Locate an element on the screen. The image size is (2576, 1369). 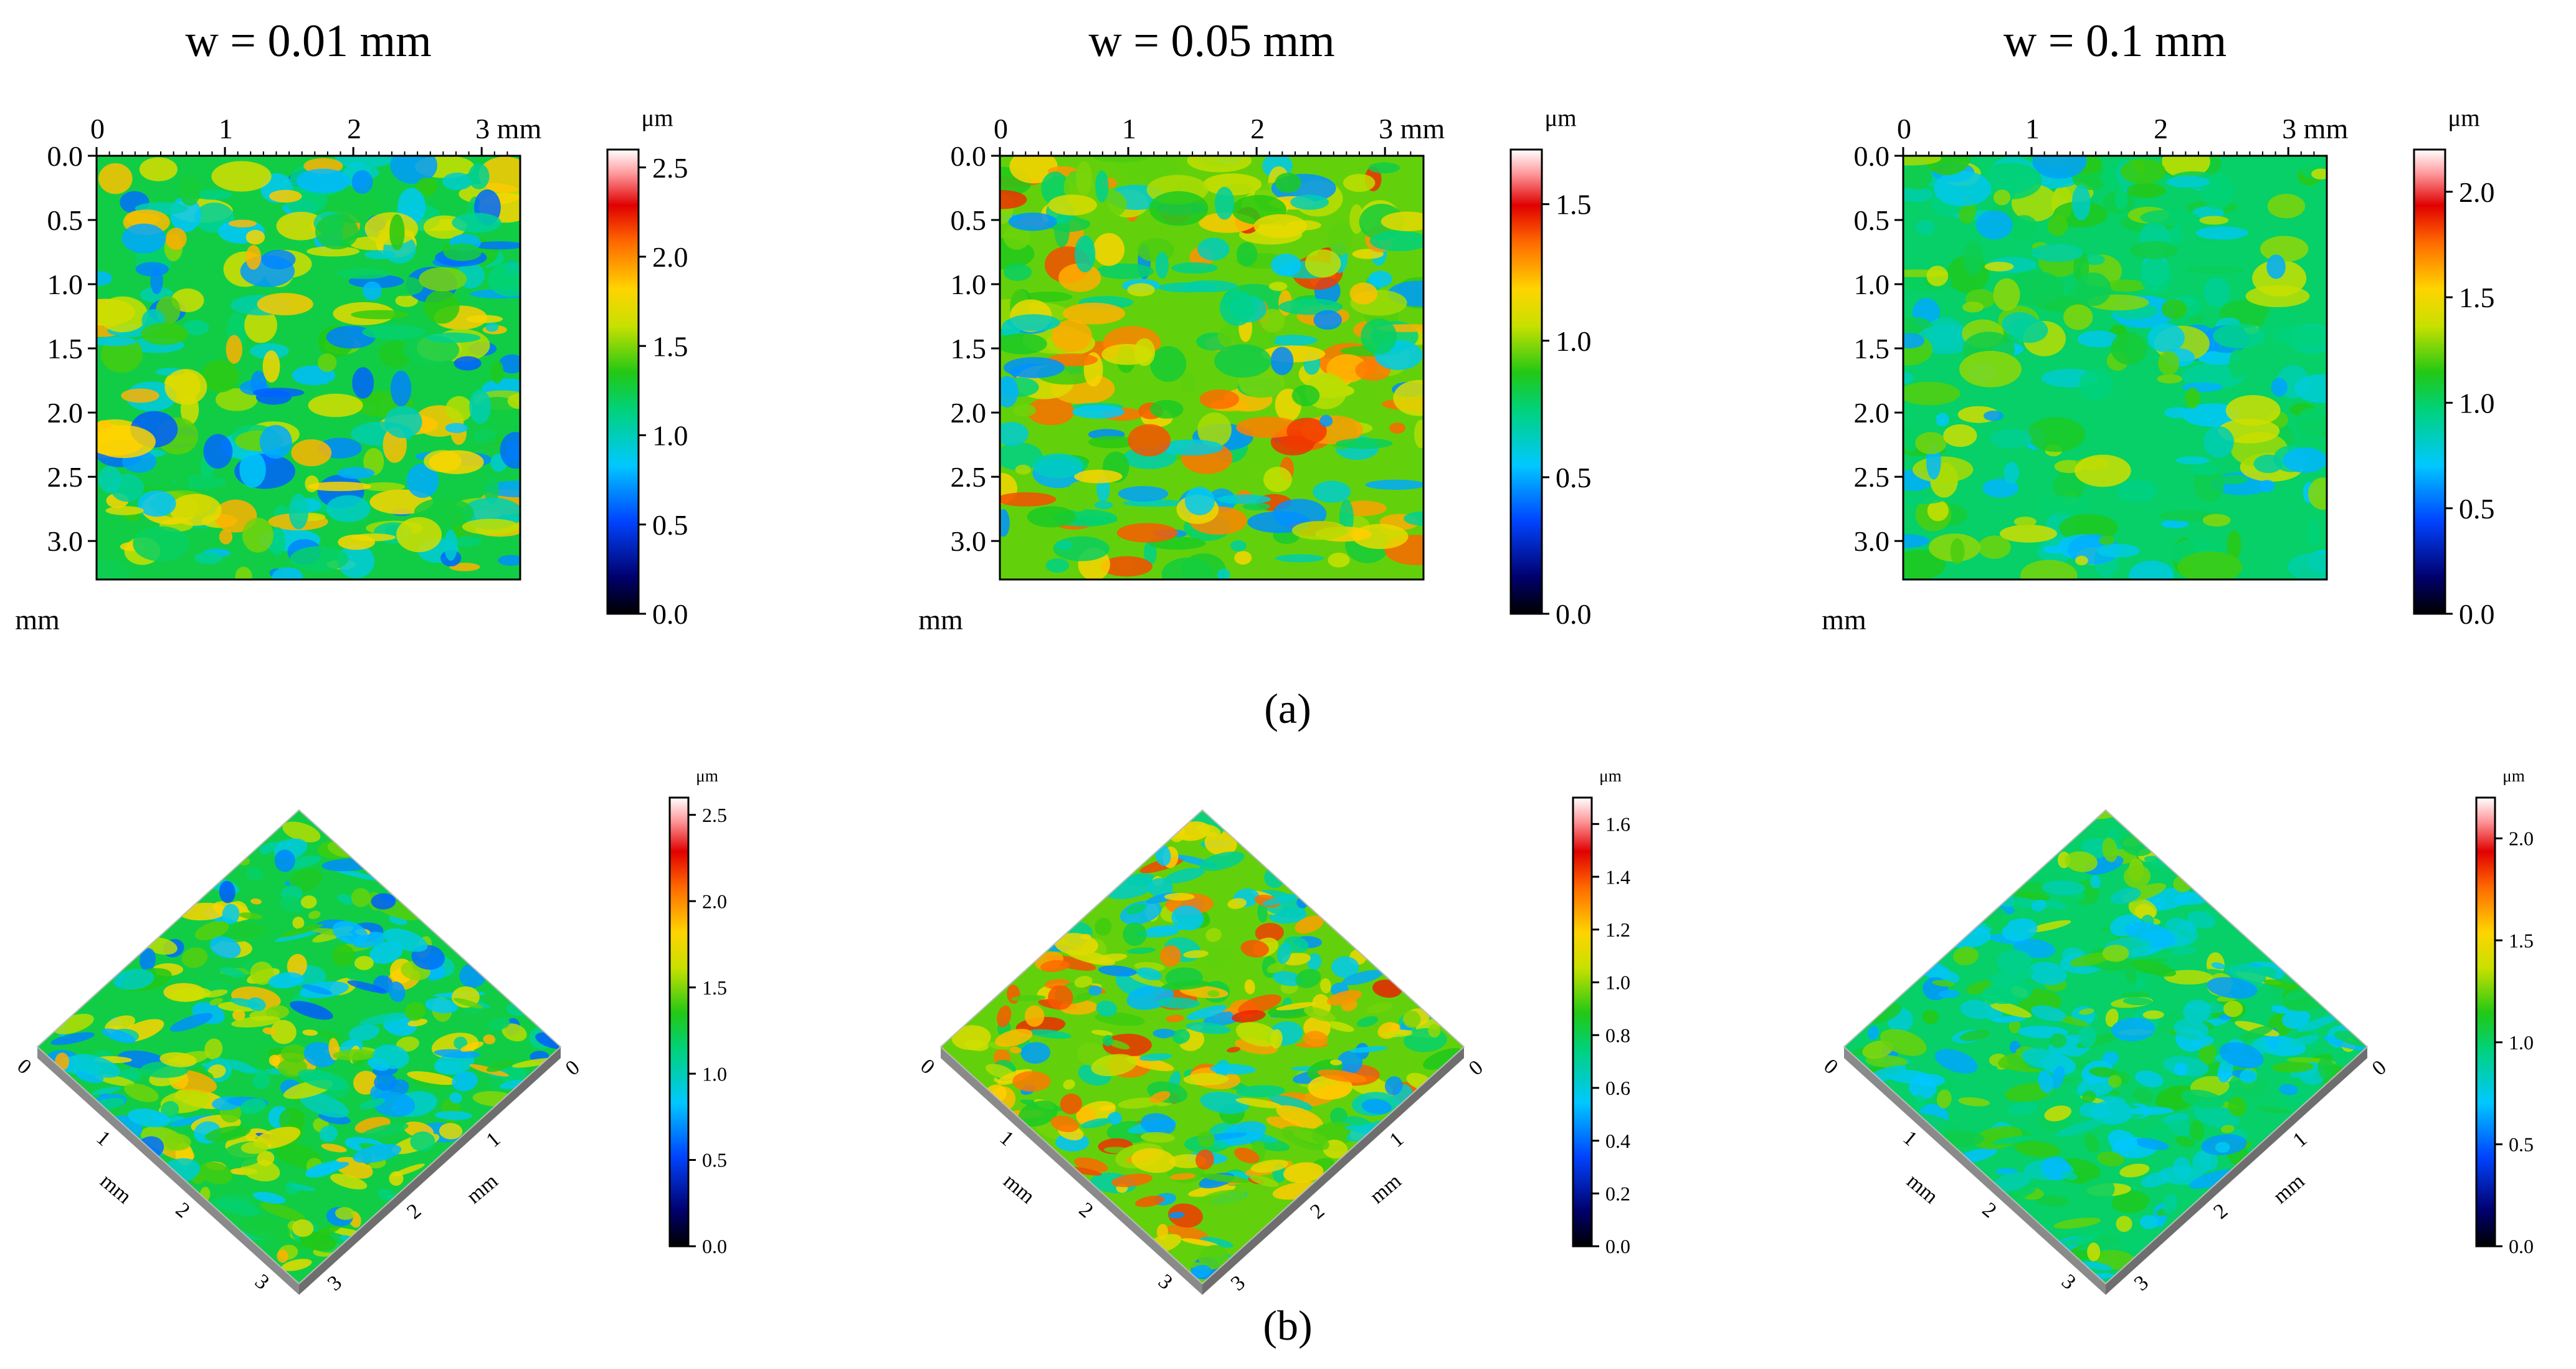
colorbar-3d-3-tick-label: 1.5 is located at coordinates (2521, 940).